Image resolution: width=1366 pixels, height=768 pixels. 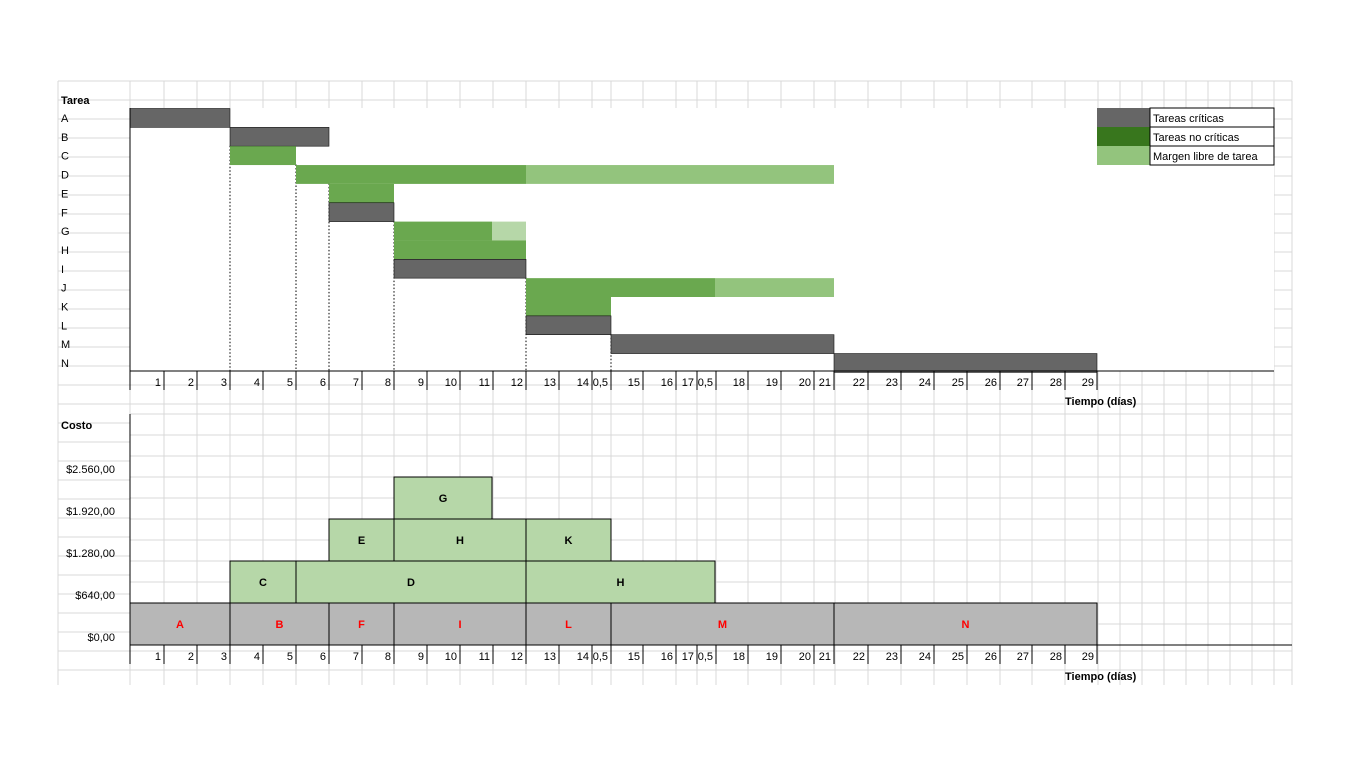 What do you see at coordinates (722, 625) in the screenshot?
I see `cost-block-label: M` at bounding box center [722, 625].